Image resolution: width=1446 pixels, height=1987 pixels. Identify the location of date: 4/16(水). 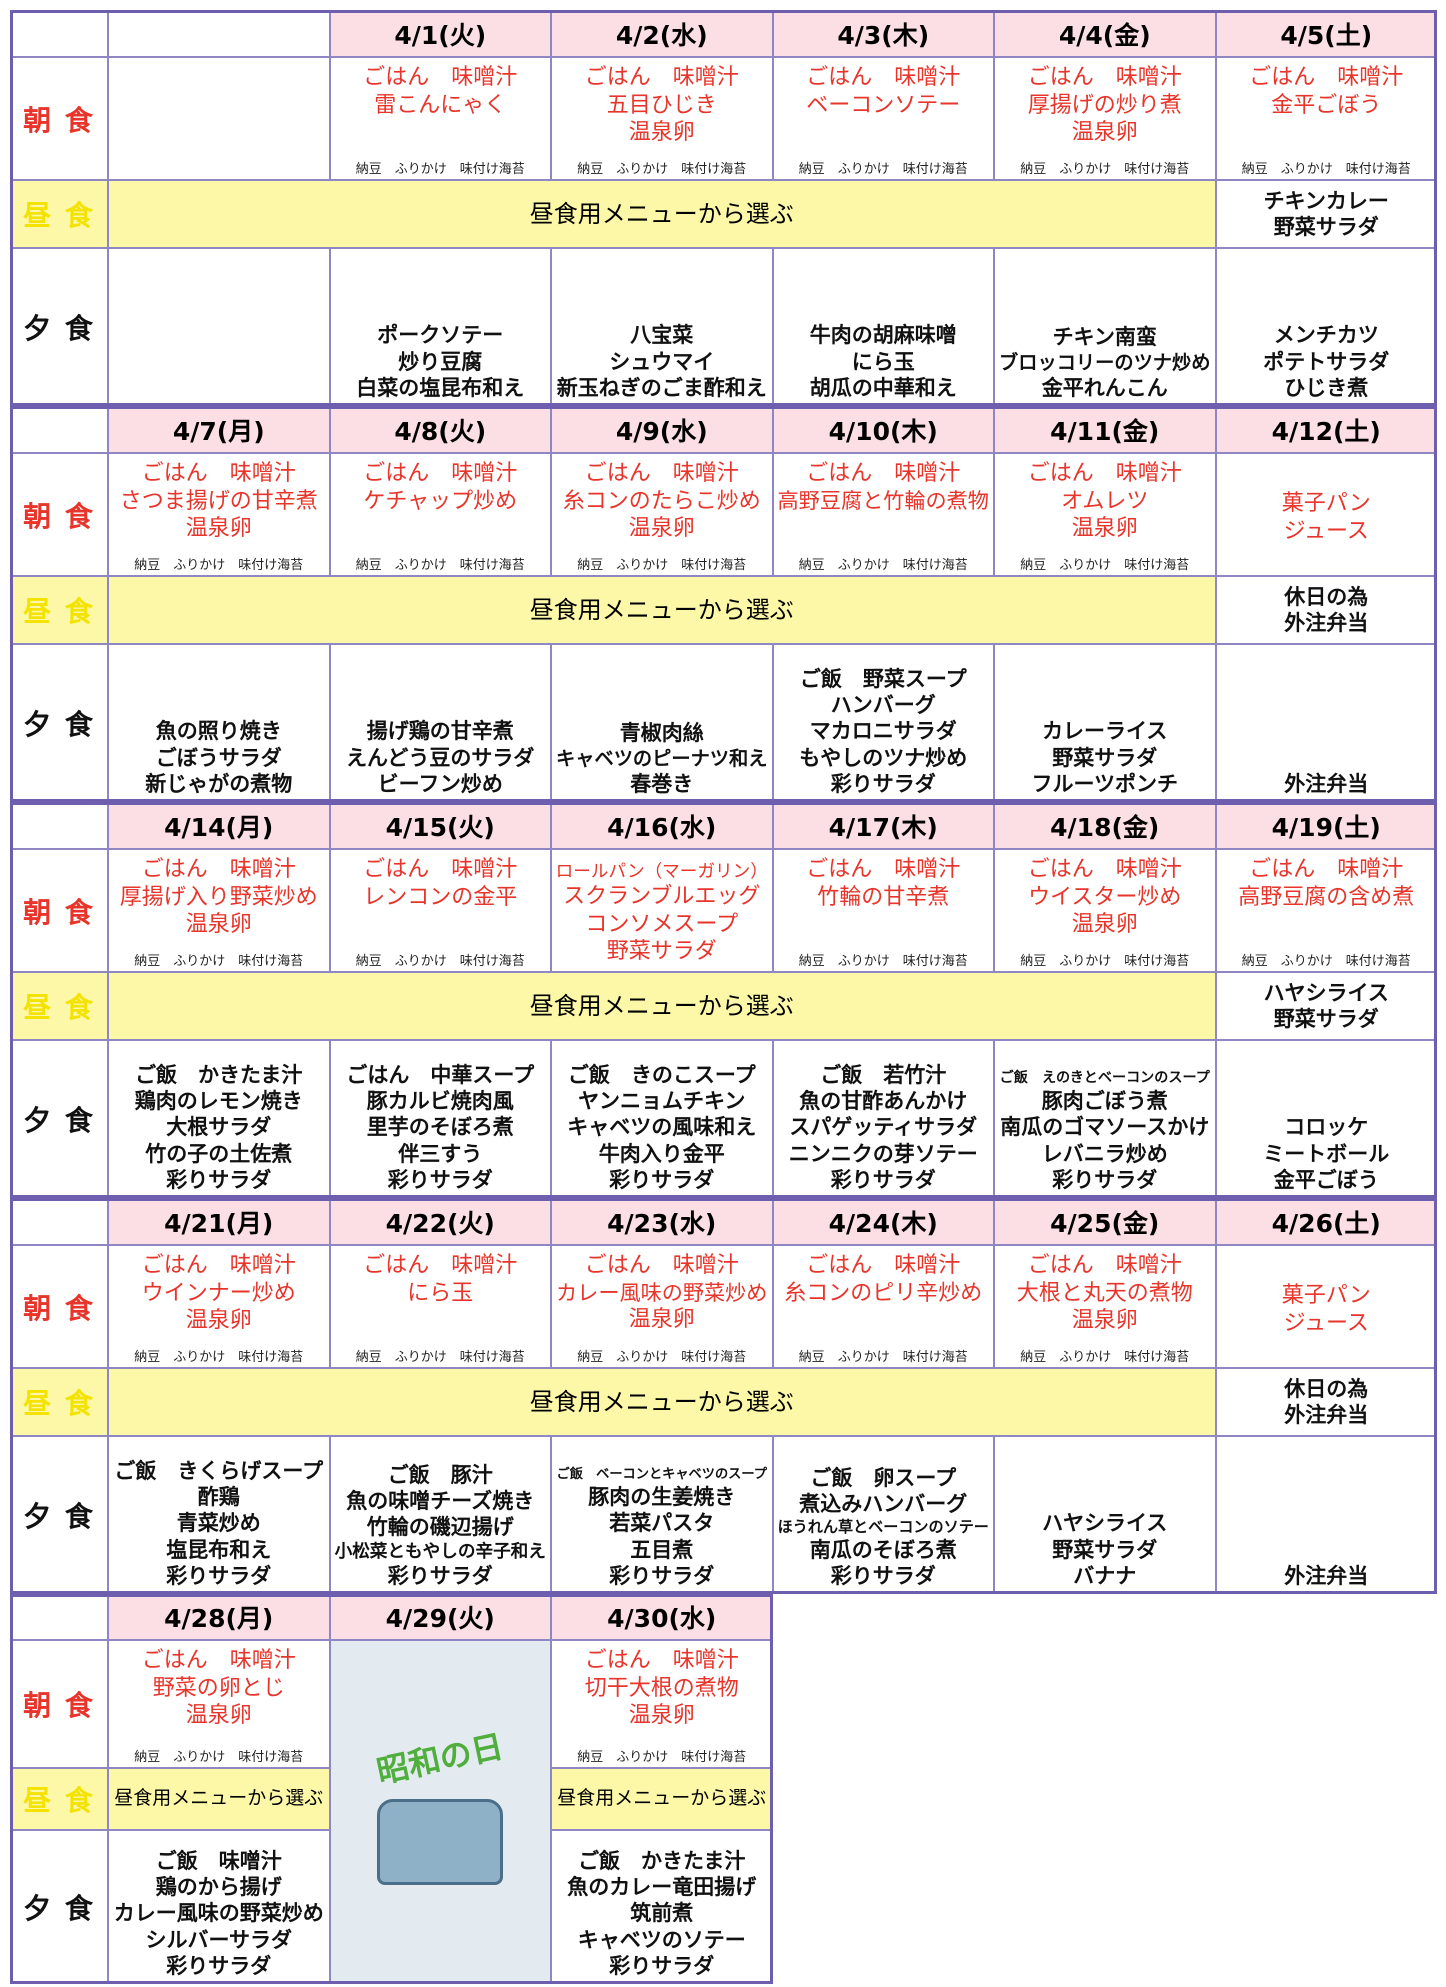
(662, 827).